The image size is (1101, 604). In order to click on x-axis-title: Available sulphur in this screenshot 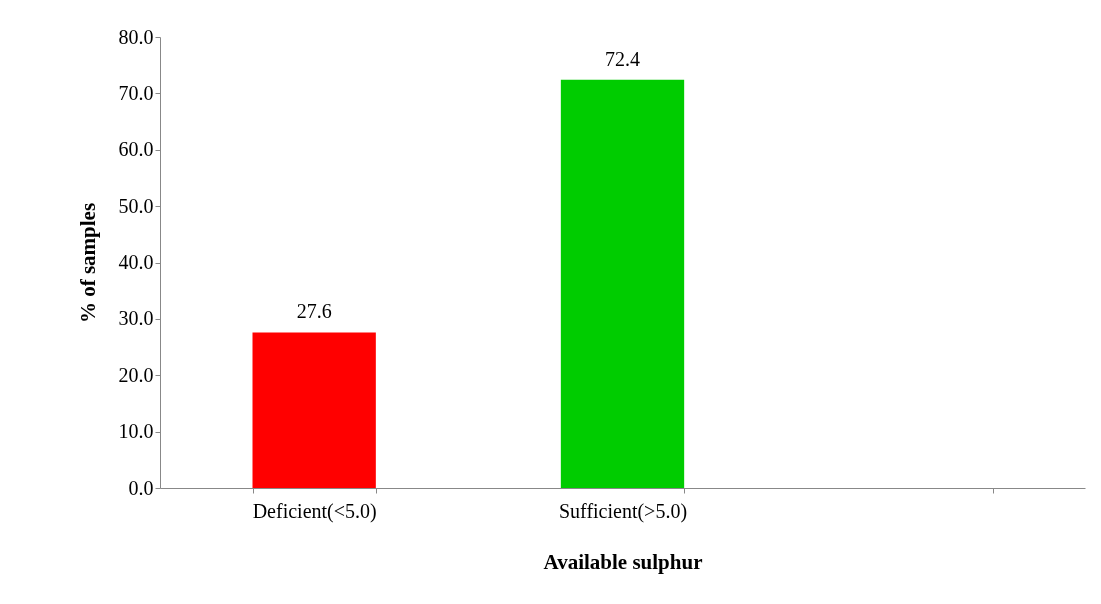, I will do `click(623, 561)`.